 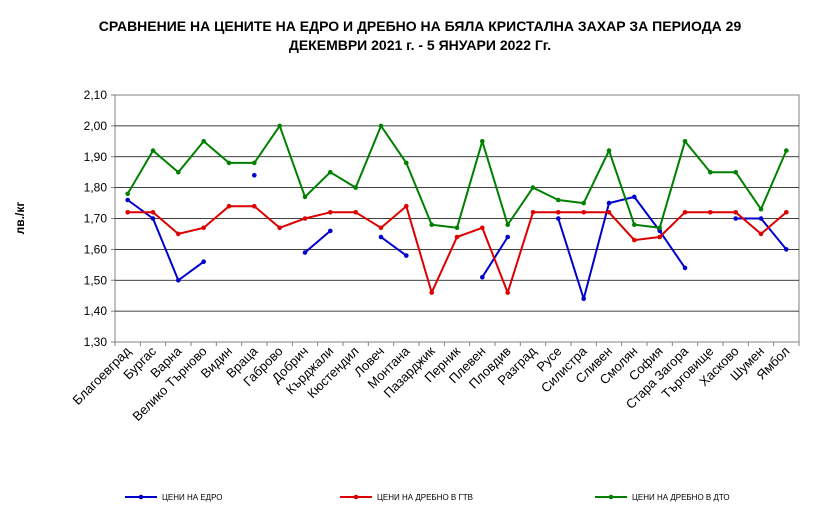 I want to click on legend-item: ЦЕНИ НА ДРЕБНО В ДТО, so click(x=662, y=497).